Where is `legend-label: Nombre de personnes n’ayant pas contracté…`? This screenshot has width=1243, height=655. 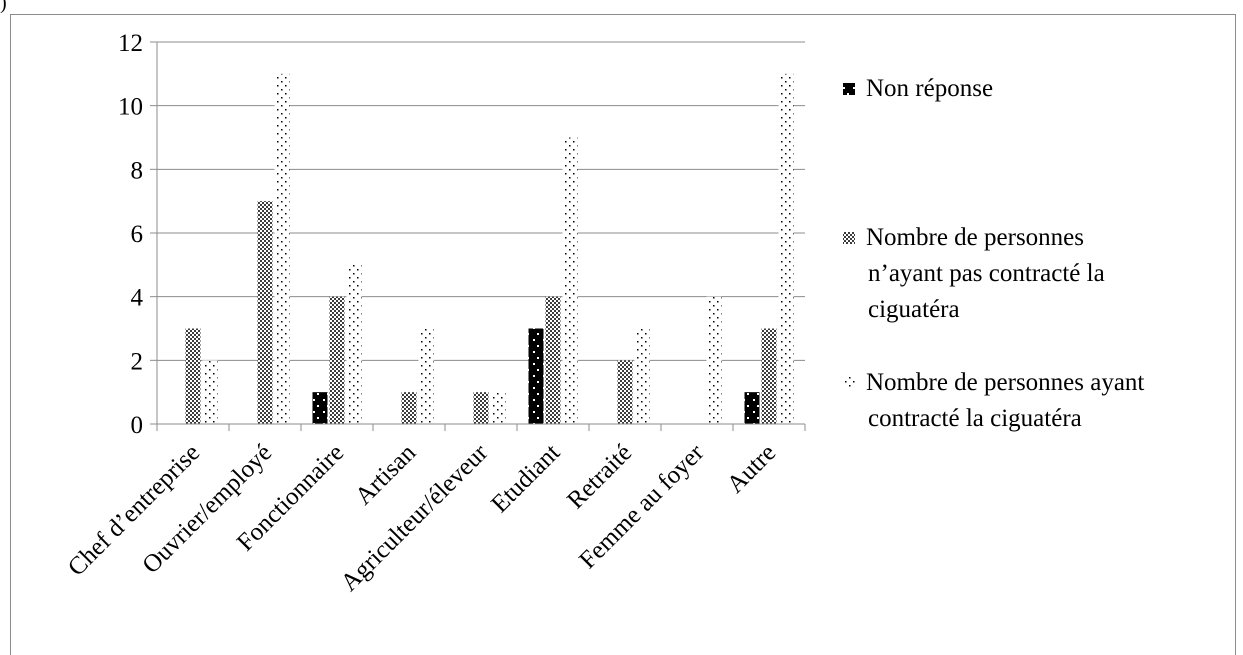 legend-label: Nombre de personnes n’ayant pas contracté… is located at coordinates (985, 273).